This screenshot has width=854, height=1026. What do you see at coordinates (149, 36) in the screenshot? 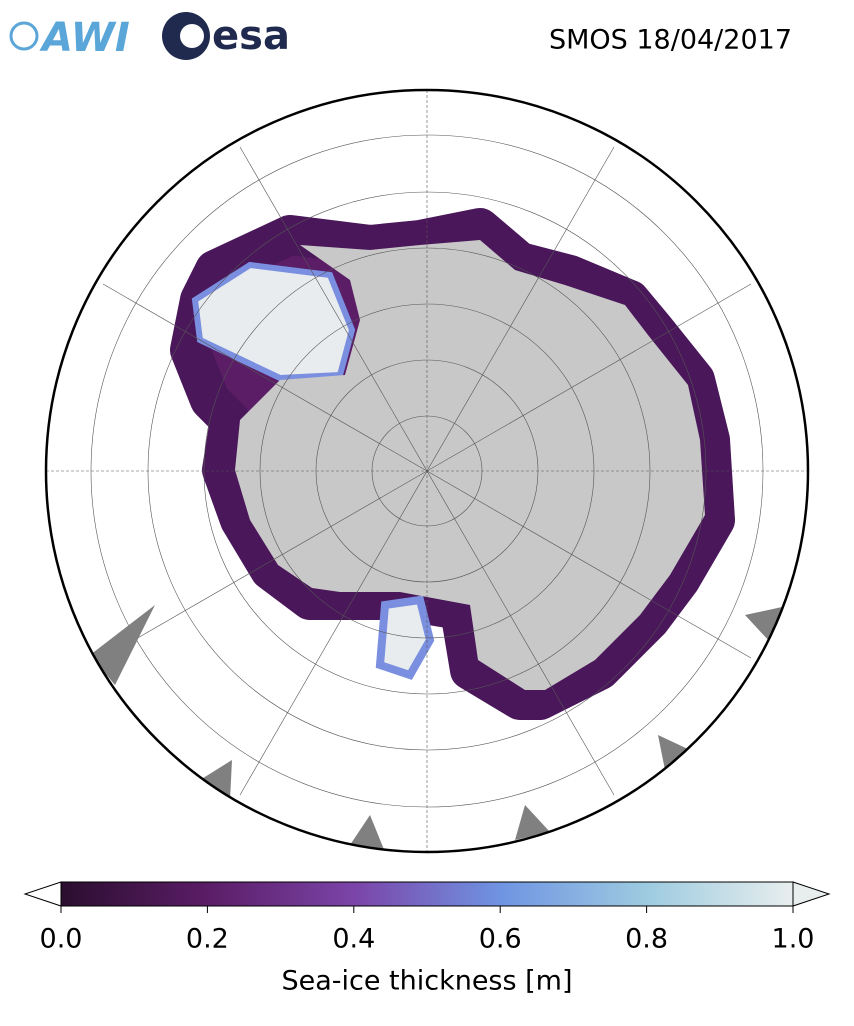
I see `logos: AWI esa` at bounding box center [149, 36].